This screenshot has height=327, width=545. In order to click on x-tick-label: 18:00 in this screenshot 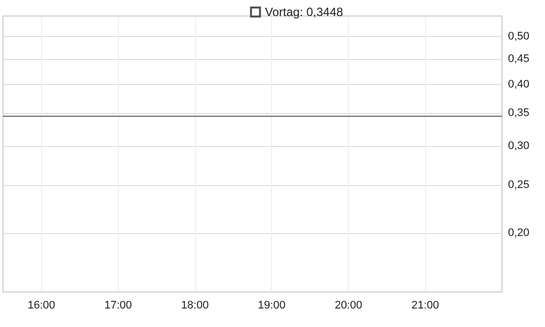, I will do `click(195, 306)`.